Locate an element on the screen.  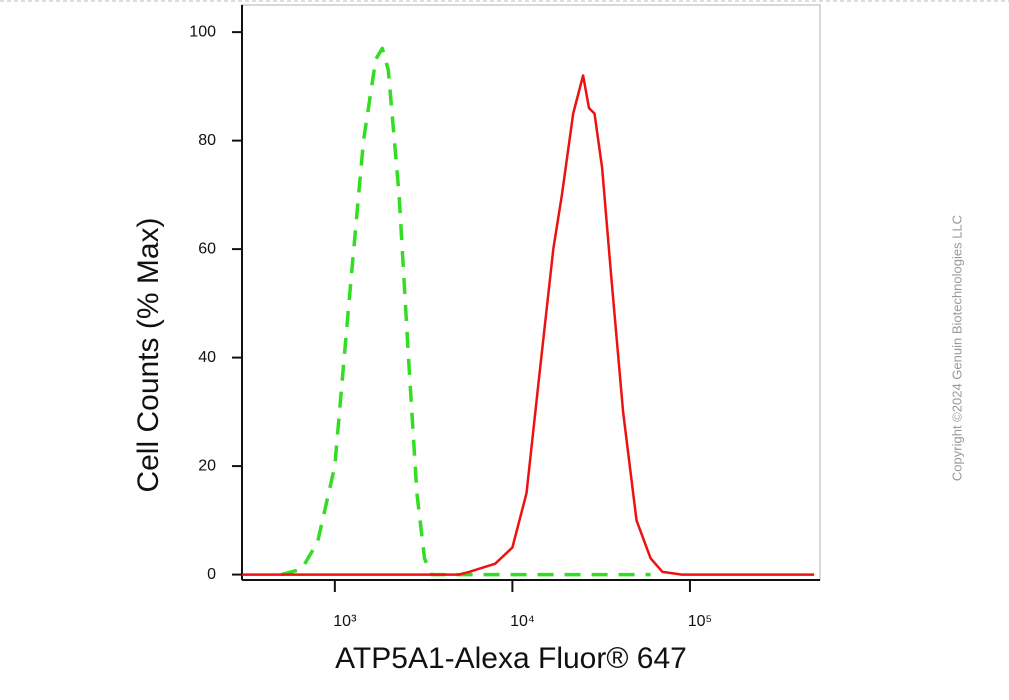
x-tick-label: 10⁴ is located at coordinates (522, 621).